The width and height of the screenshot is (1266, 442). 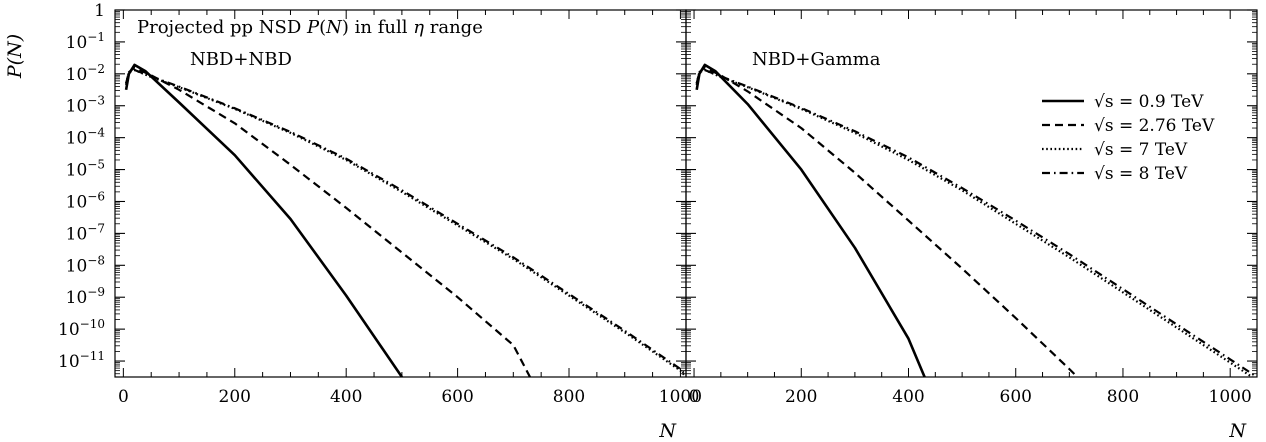 I want to click on y-tick-label: 10⁻³, so click(x=85, y=105).